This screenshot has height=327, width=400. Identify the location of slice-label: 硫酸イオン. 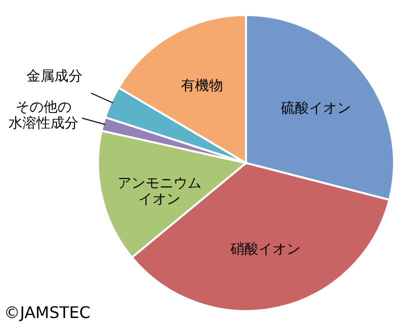
(316, 108).